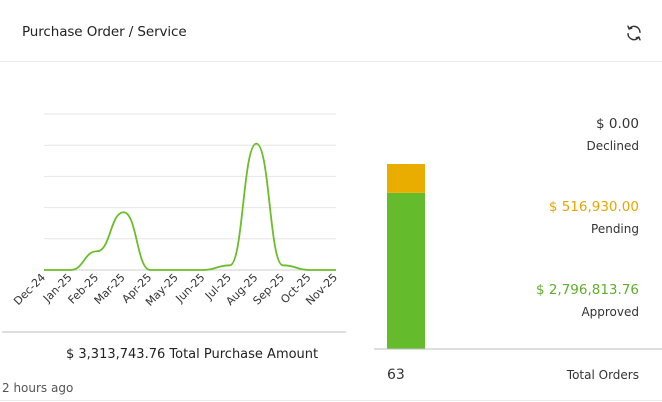 Image resolution: width=662 pixels, height=402 pixels. Describe the element at coordinates (104, 32) in the screenshot. I see `card-title: Purchase Order / Service` at that location.